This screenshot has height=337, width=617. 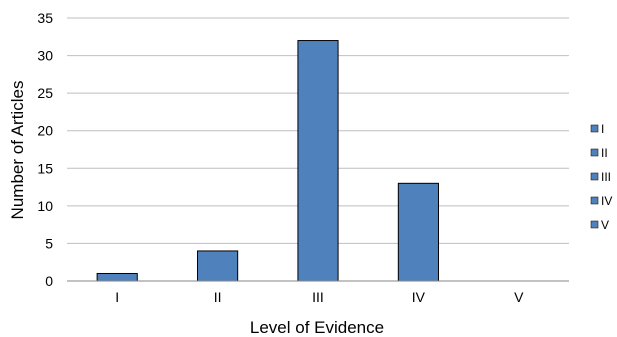 I want to click on y-tick-label: 35, so click(x=45, y=18).